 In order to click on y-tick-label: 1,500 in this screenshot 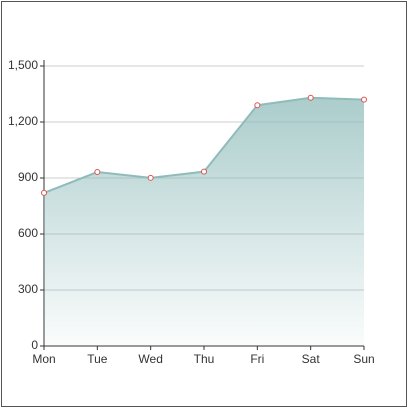, I will do `click(23, 65)`.